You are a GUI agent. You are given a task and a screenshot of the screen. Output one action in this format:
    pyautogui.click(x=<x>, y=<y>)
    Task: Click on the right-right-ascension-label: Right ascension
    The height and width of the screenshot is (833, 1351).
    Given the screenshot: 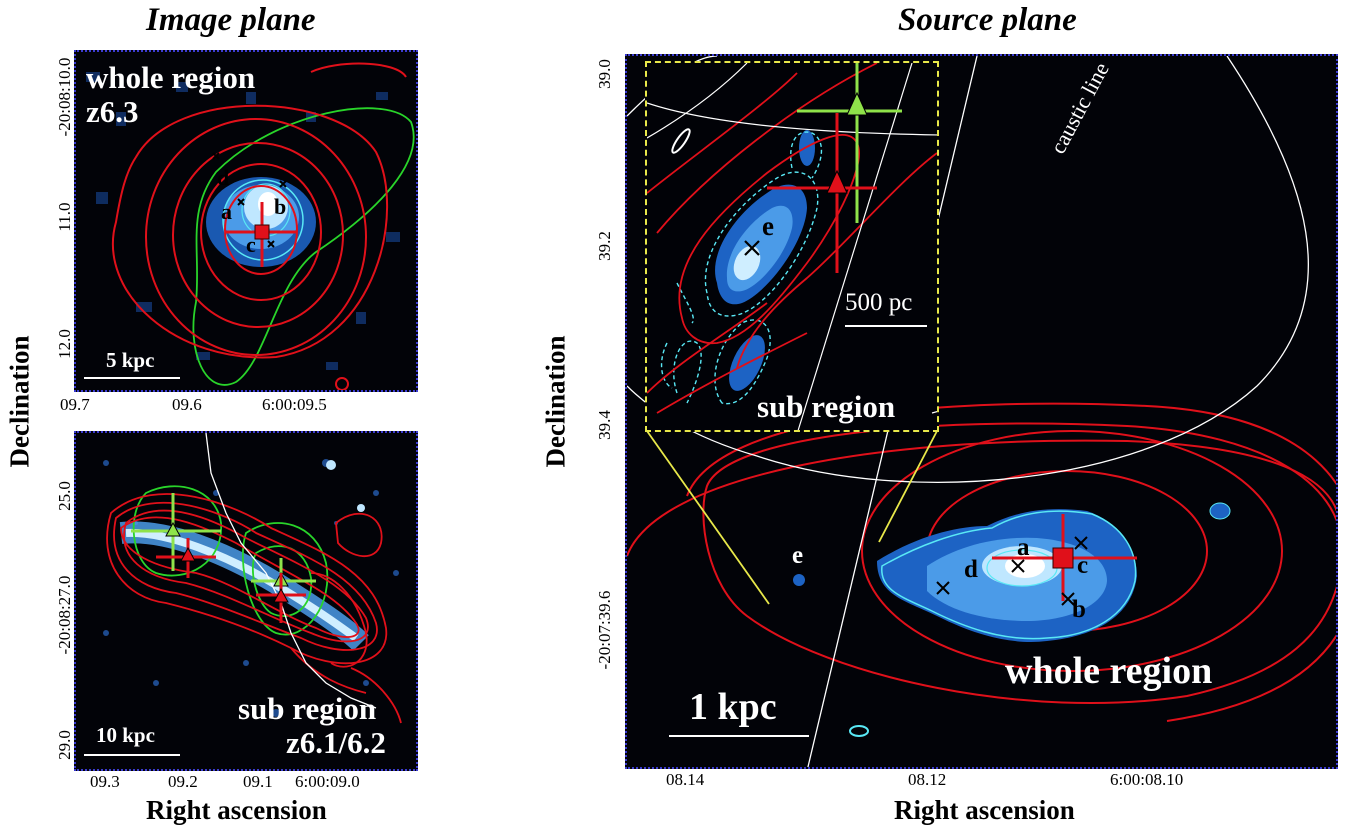 What is the action you would take?
    pyautogui.click(x=984, y=810)
    